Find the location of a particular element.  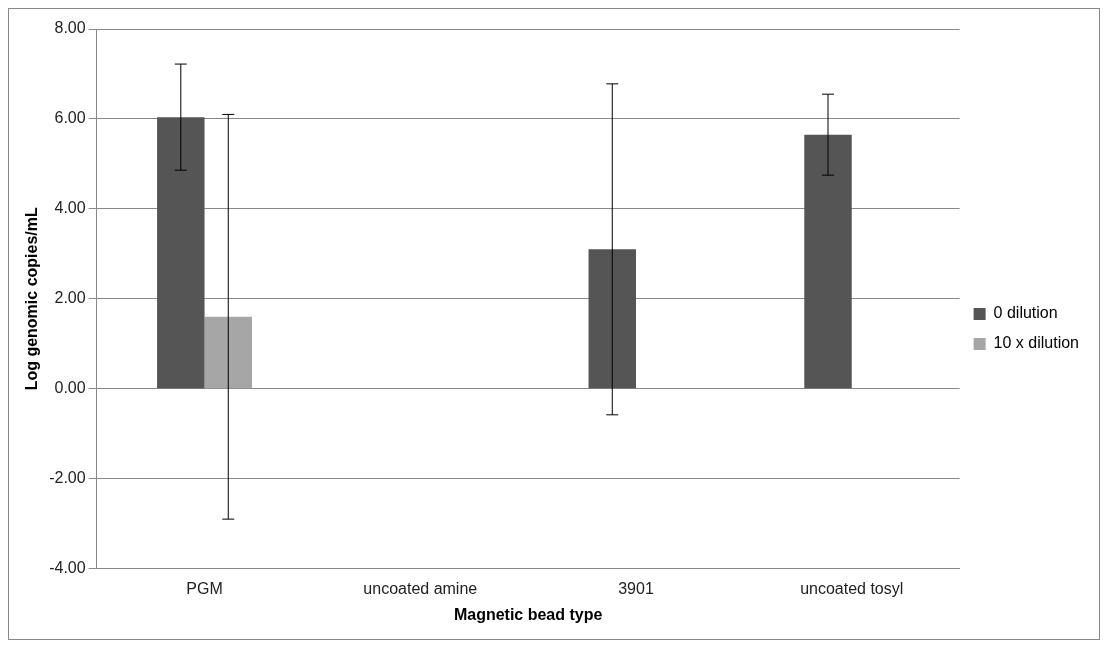

y-tick-label: 4.00 is located at coordinates (70, 208).